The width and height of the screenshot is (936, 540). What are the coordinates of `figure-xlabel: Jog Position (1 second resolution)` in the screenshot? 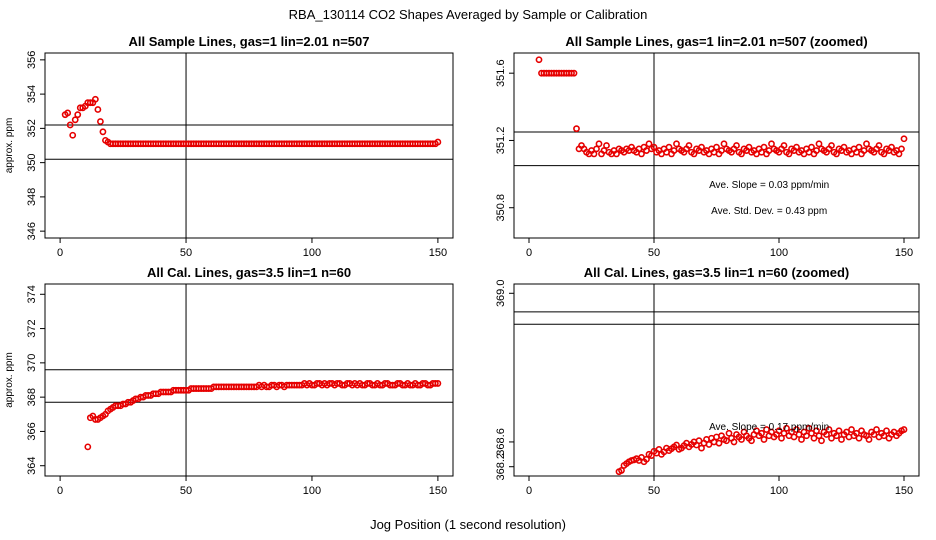 It's located at (468, 524).